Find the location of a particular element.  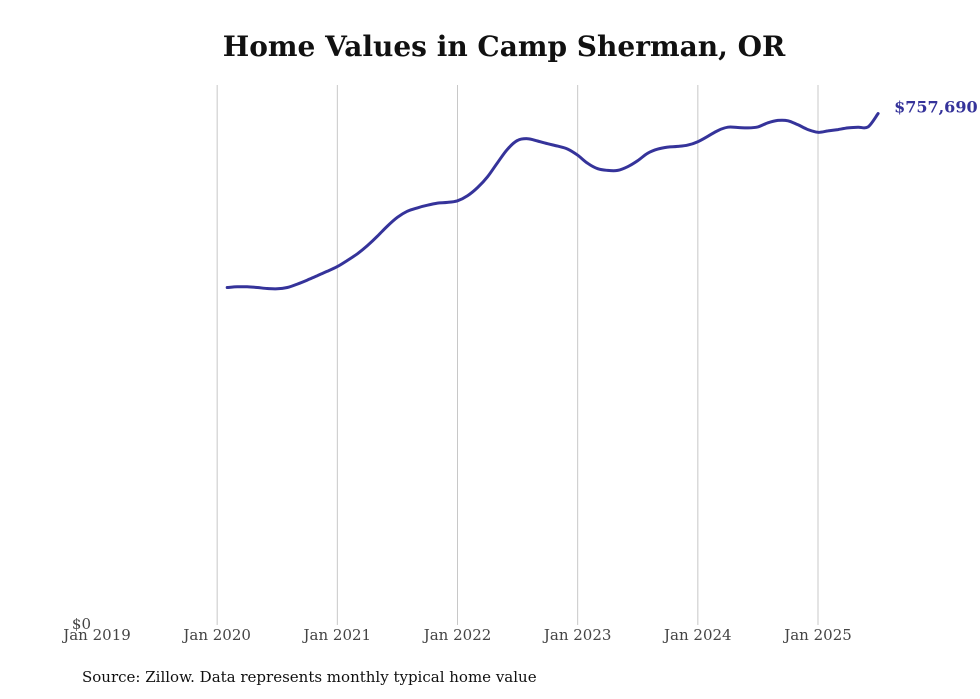

y-tick-label: $0 is located at coordinates (81, 624).